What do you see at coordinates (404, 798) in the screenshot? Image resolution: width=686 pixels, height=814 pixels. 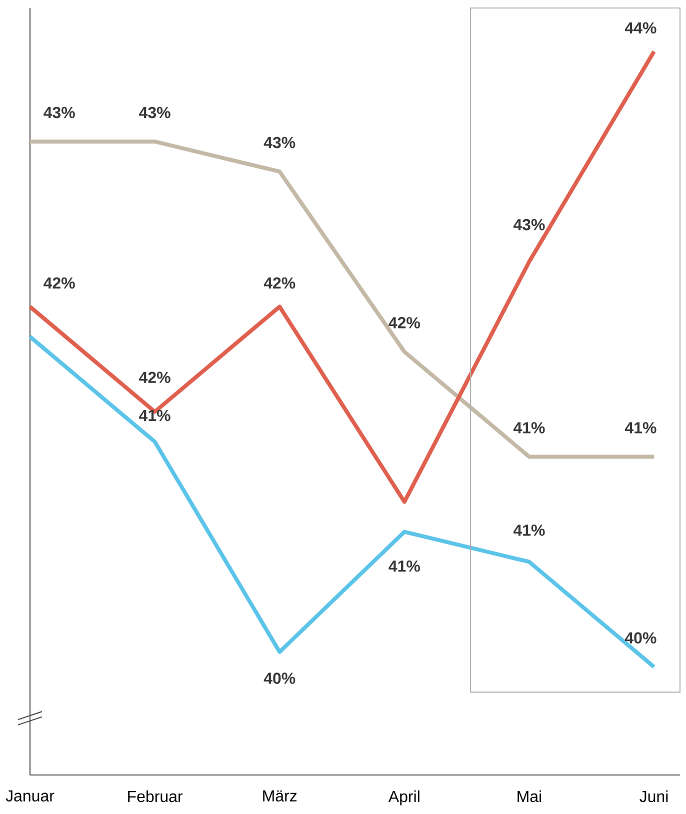 I see `x-tick-label: April` at bounding box center [404, 798].